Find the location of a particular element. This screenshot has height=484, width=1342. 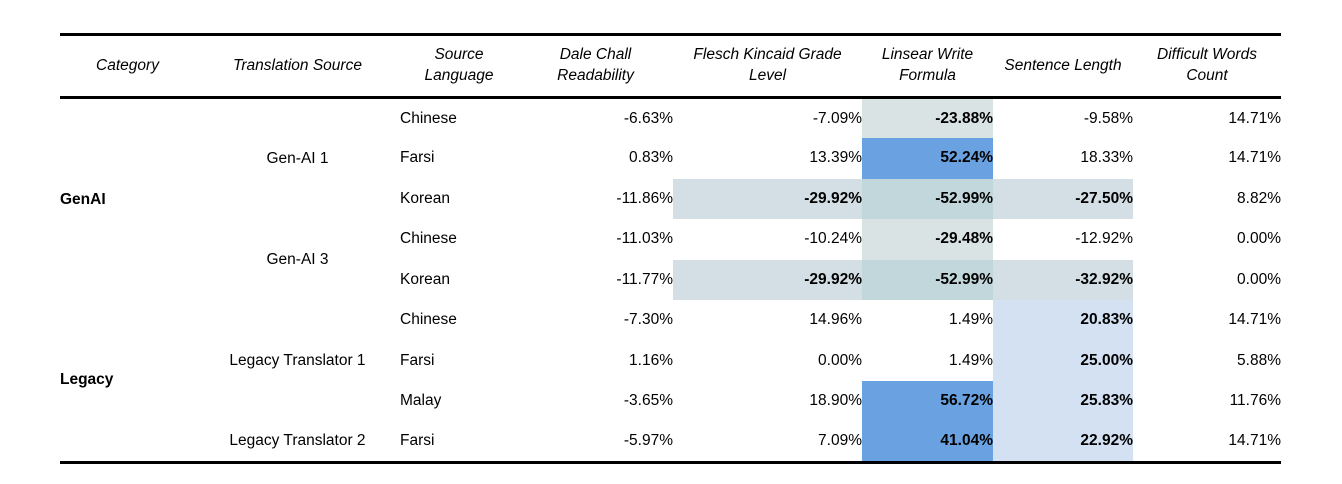

metric-cell: -11.03% is located at coordinates (644, 239).